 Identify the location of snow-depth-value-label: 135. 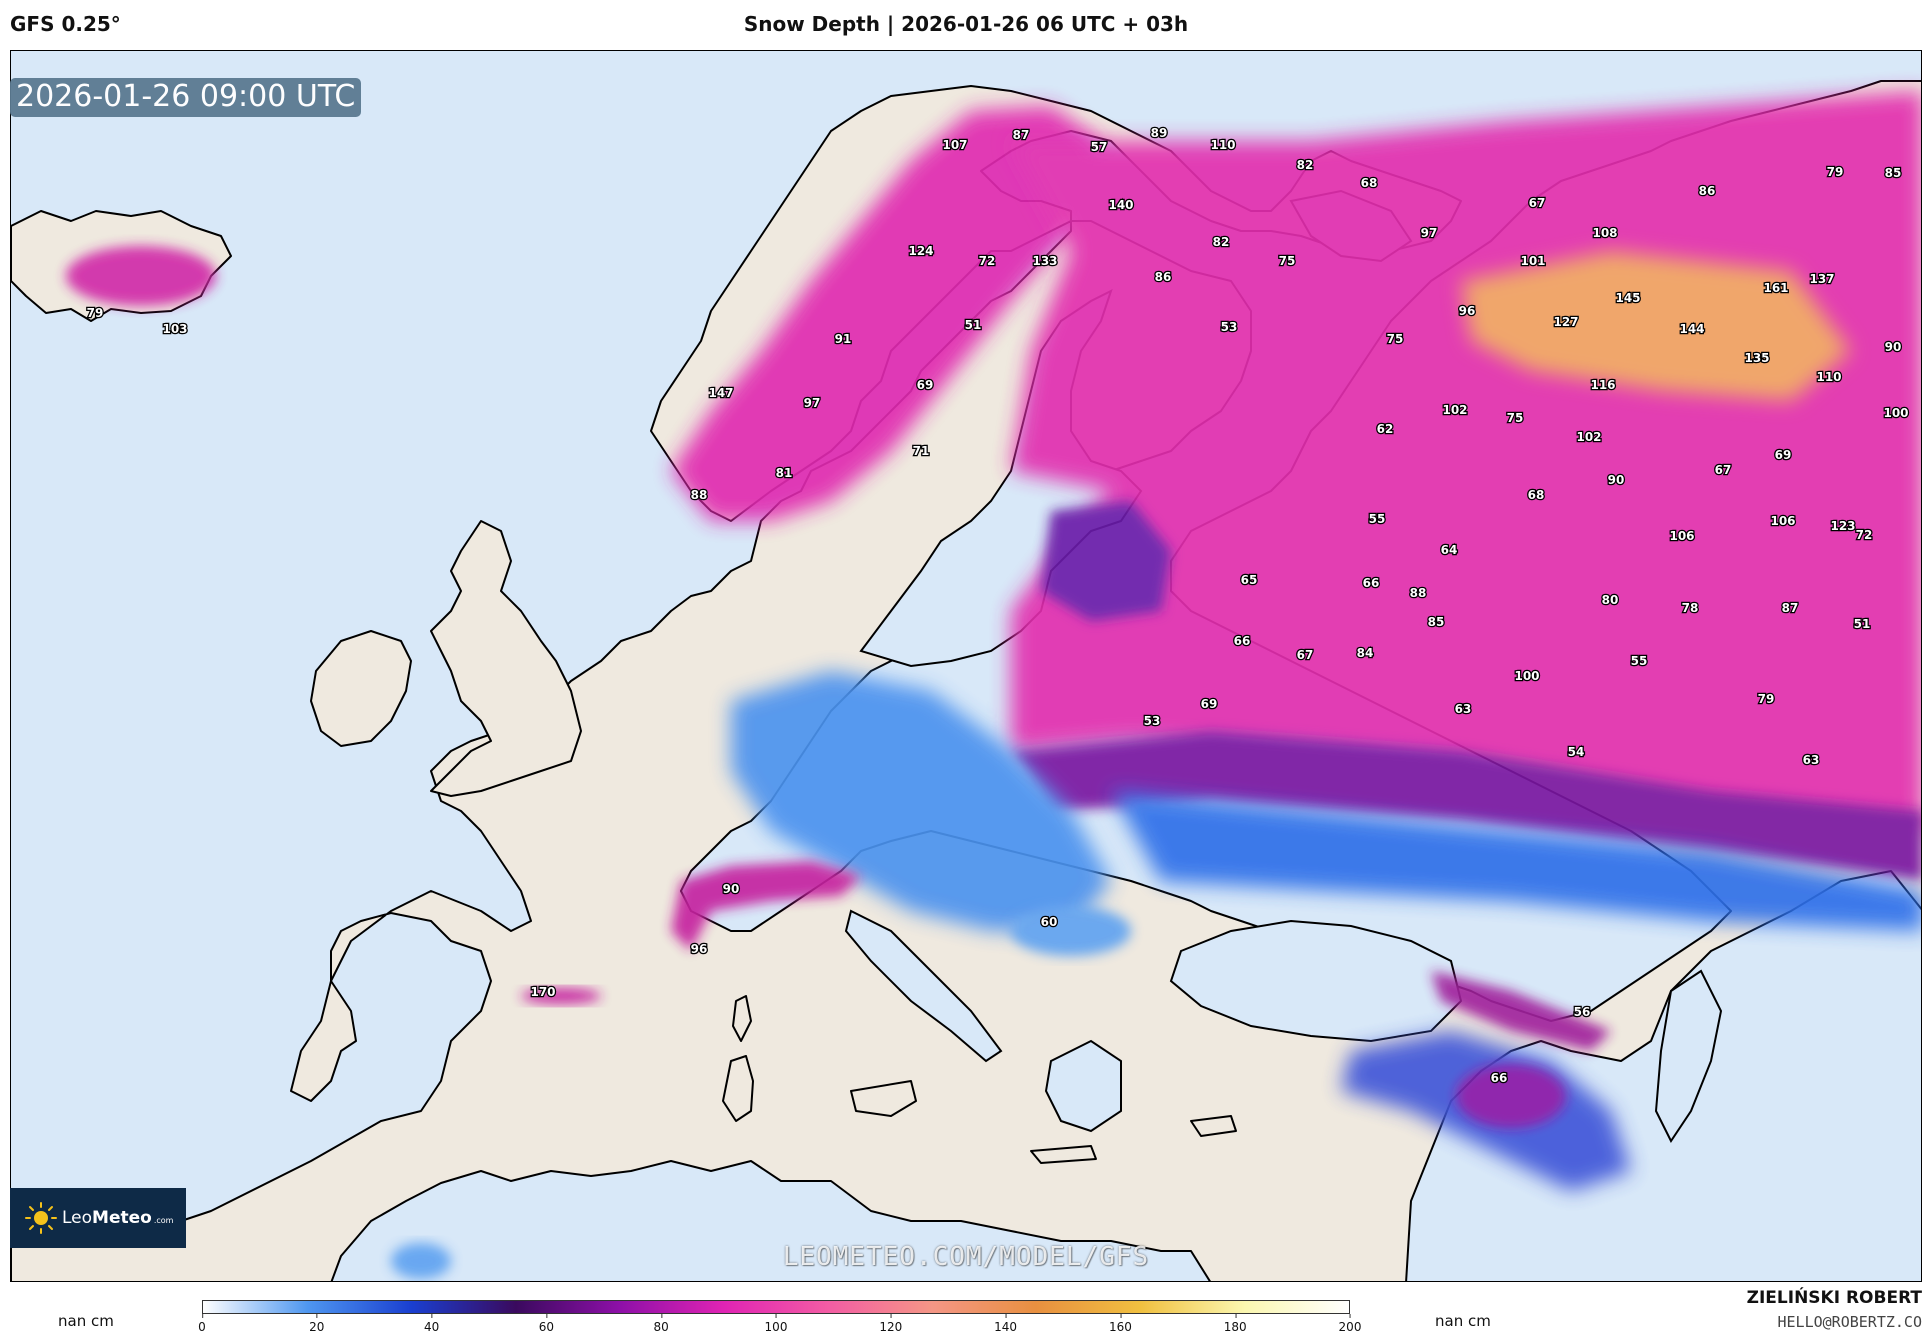
(1756, 358).